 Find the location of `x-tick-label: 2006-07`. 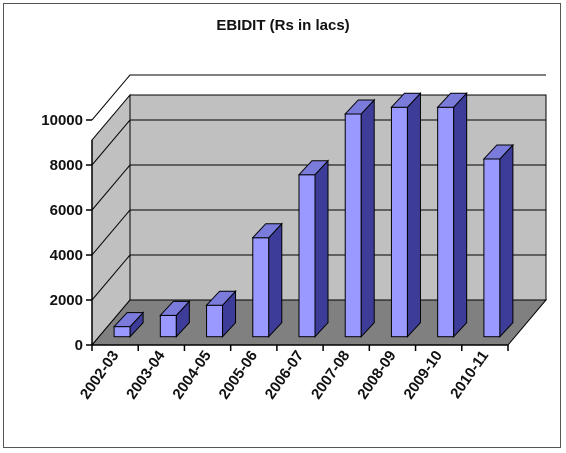

x-tick-label: 2006-07 is located at coordinates (285, 375).